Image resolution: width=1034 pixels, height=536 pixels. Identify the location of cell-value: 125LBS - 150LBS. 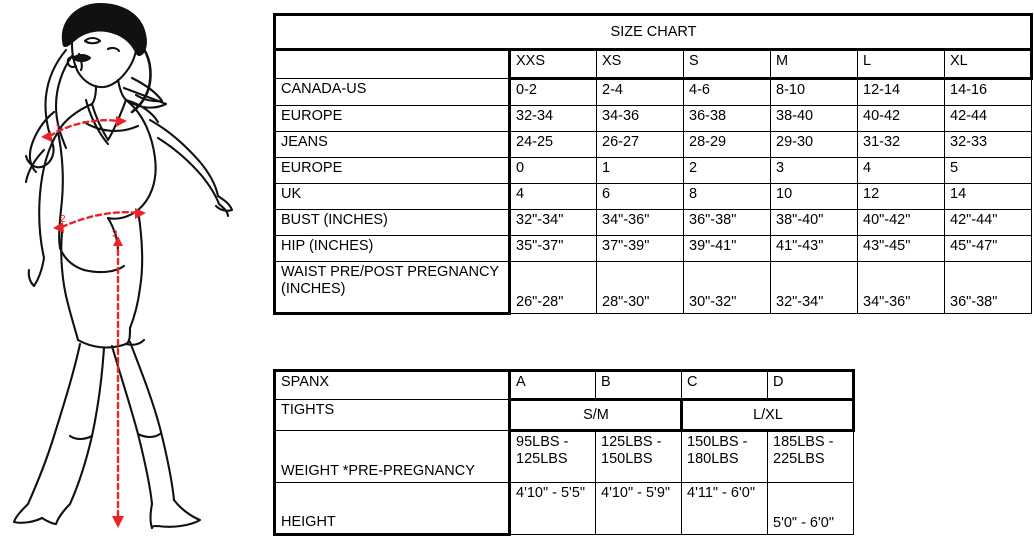
(638, 456).